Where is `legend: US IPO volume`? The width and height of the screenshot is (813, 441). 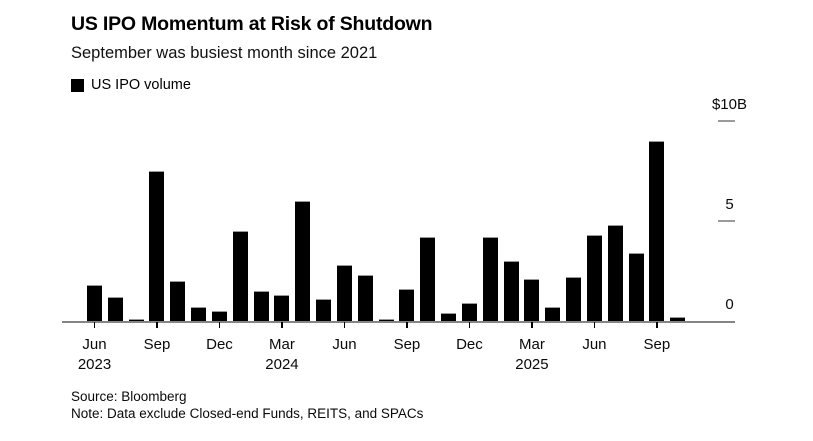
legend: US IPO volume is located at coordinates (131, 85).